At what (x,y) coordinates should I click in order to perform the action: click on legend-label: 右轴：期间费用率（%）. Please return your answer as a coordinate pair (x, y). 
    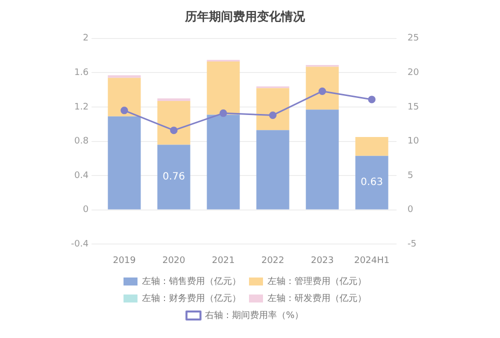
    Looking at the image, I should click on (254, 315).